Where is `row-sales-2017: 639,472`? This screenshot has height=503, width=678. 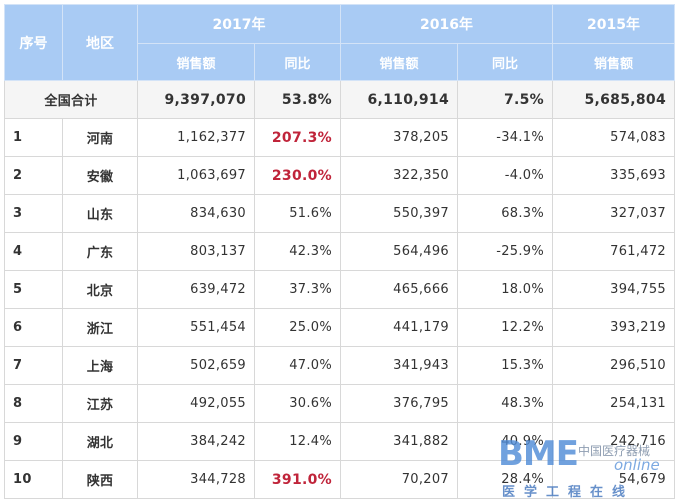 row-sales-2017: 639,472 is located at coordinates (196, 289).